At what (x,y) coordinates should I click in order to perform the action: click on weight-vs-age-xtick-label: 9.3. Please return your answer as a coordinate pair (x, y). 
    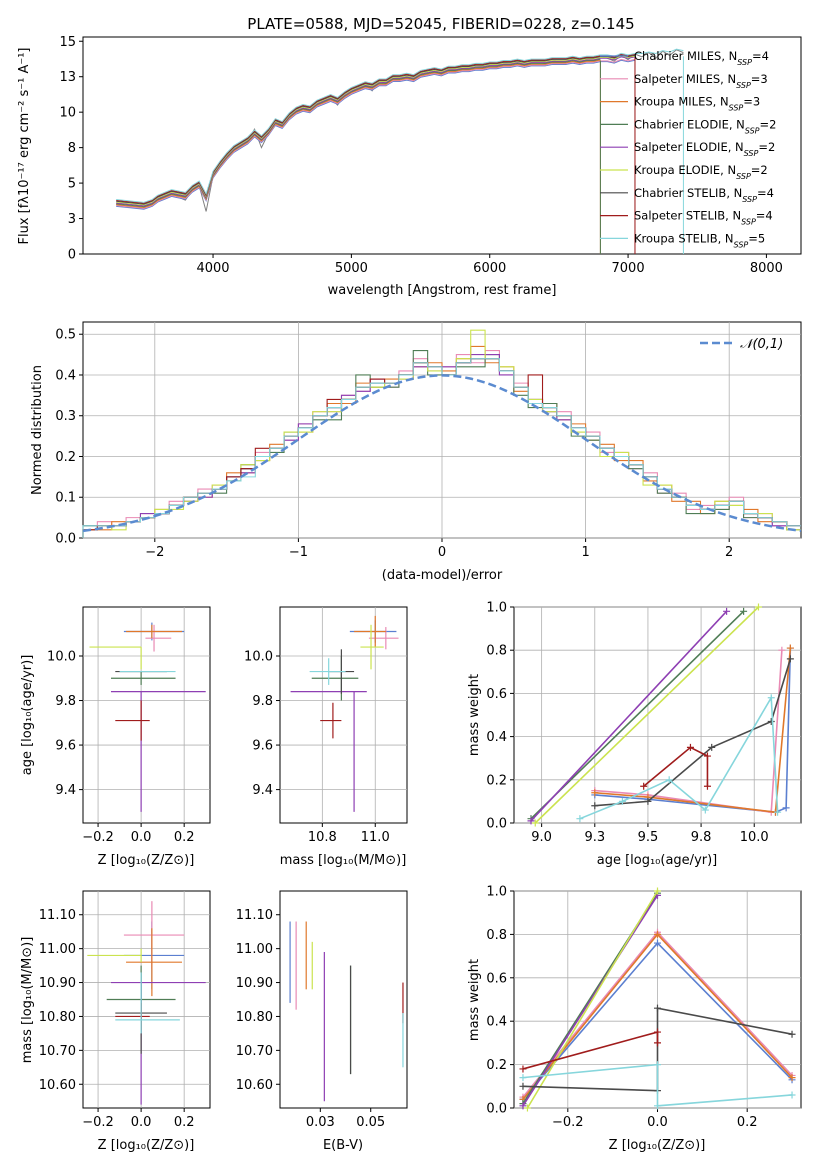
    Looking at the image, I should click on (594, 837).